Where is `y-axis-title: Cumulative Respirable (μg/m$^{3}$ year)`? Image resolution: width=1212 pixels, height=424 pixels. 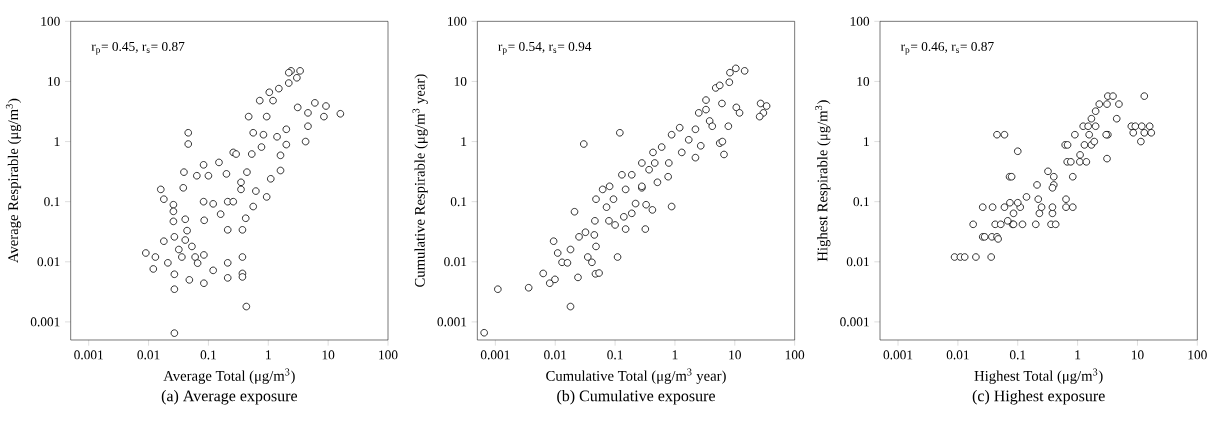 y-axis-title: Cumulative Respirable (μg/m$^{3}$ year) is located at coordinates (420, 180).